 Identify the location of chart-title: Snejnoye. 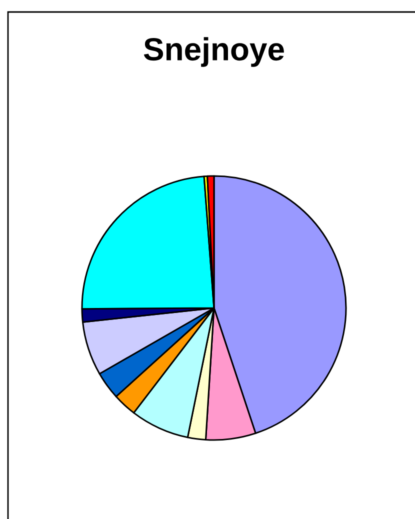
(214, 52).